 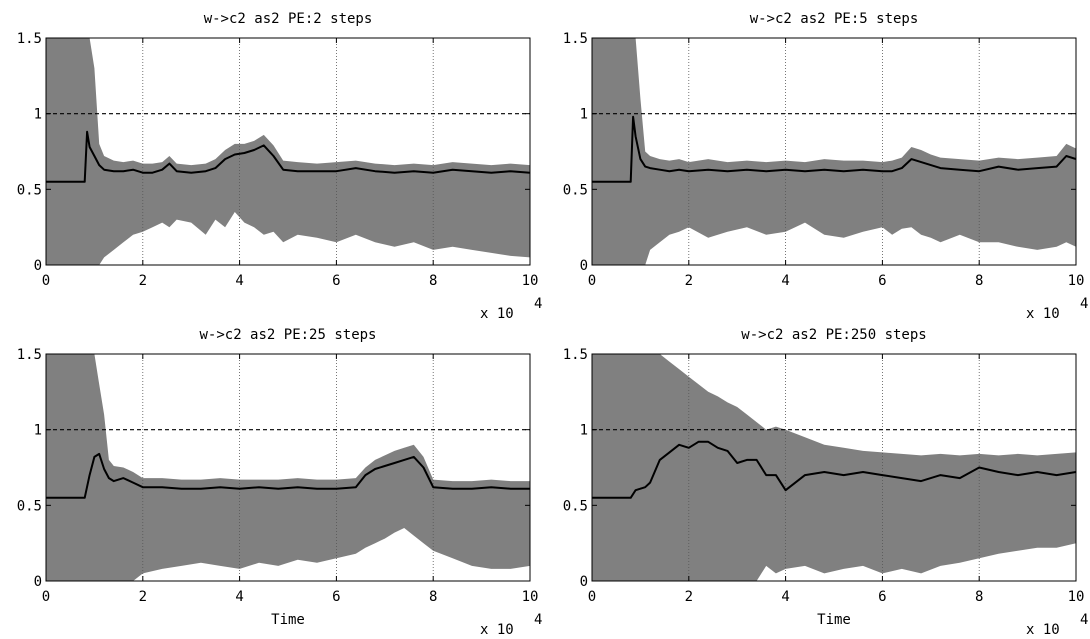 What do you see at coordinates (287, 335) in the screenshot?
I see `chart-title: w->c2 as2 PE:25 steps` at bounding box center [287, 335].